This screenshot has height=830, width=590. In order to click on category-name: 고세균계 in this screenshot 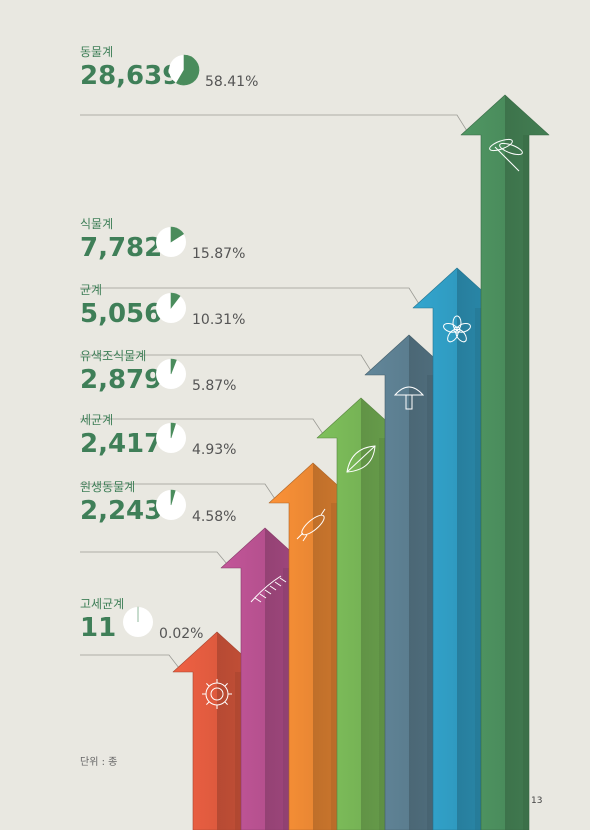, I will do `click(102, 604)`.